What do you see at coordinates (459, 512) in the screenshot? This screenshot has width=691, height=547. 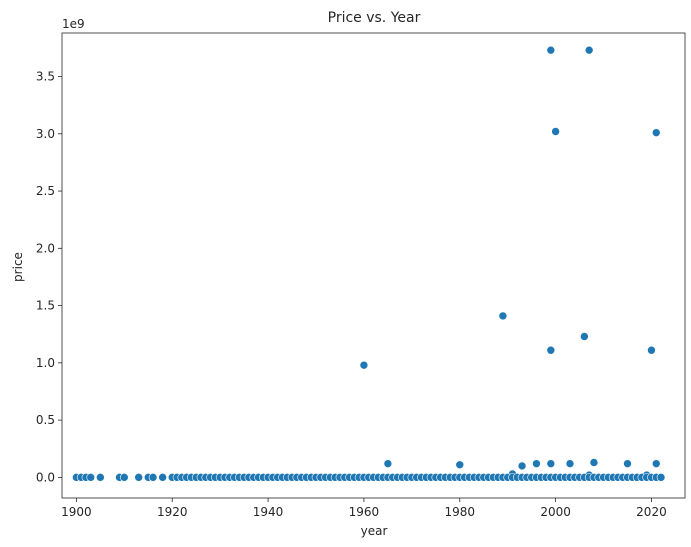 I see `x-tick-label: 1980` at bounding box center [459, 512].